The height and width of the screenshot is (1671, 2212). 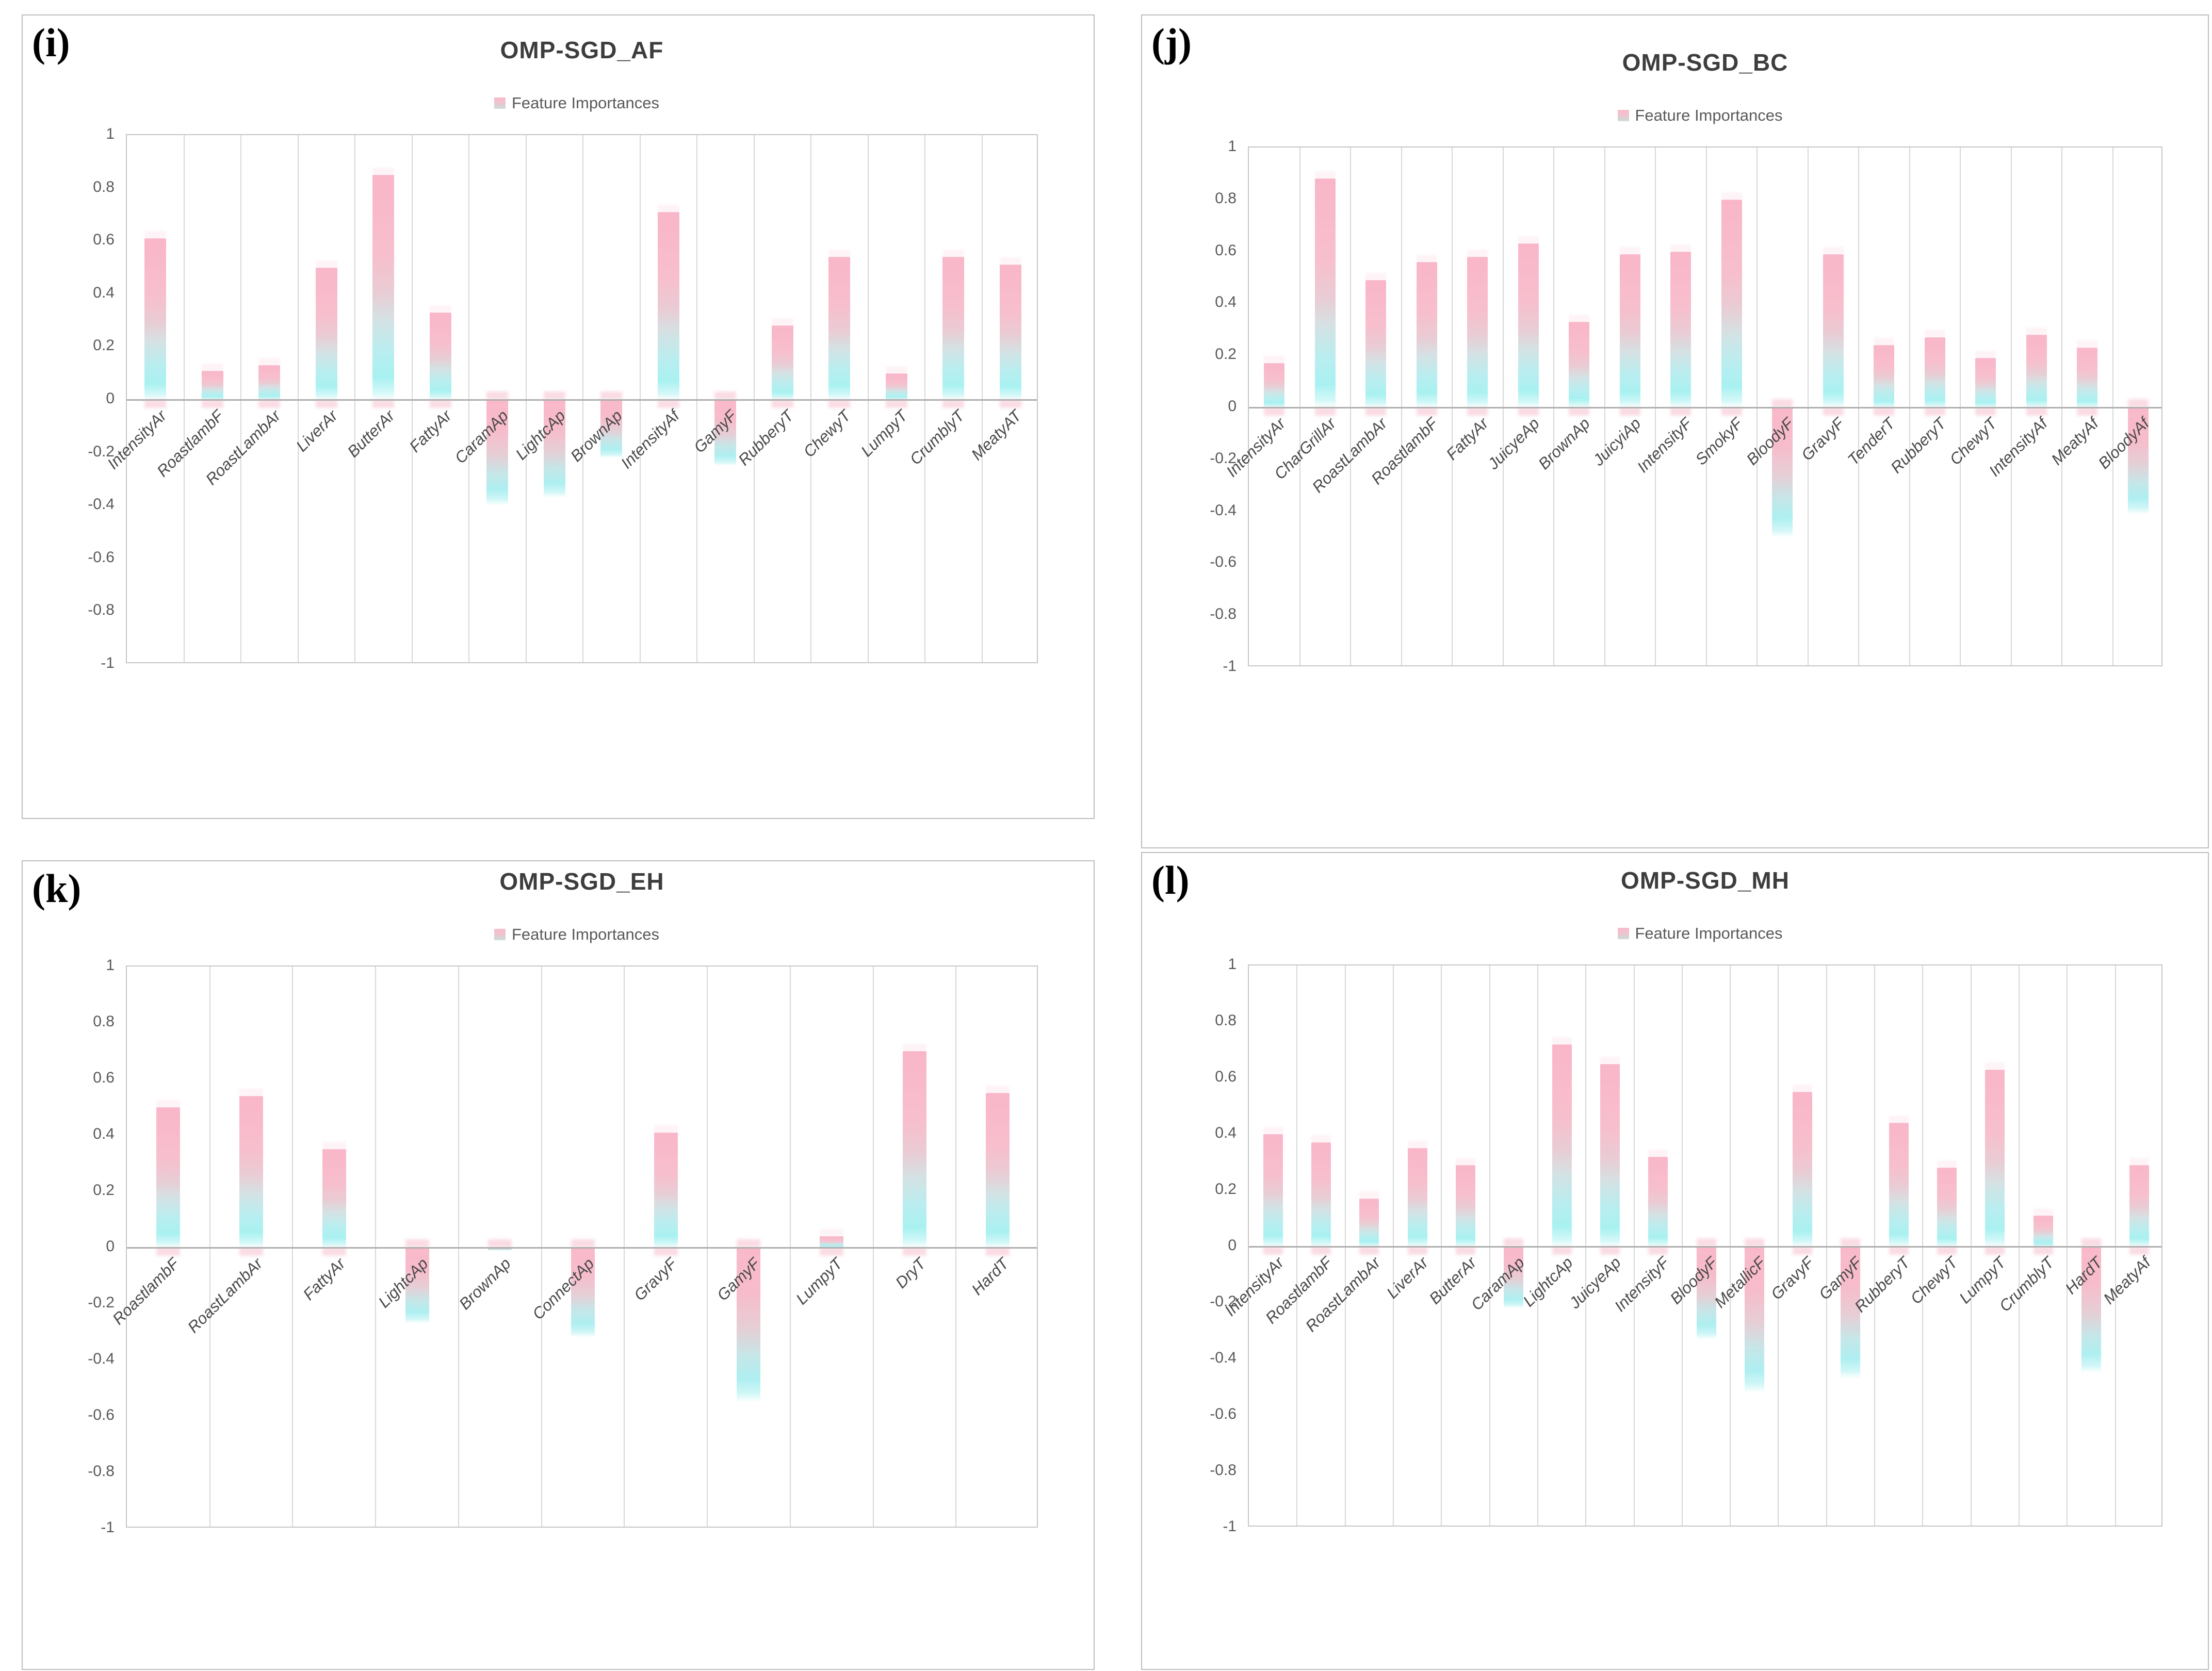 What do you see at coordinates (1514, 1278) in the screenshot?
I see `bar-CaramAp` at bounding box center [1514, 1278].